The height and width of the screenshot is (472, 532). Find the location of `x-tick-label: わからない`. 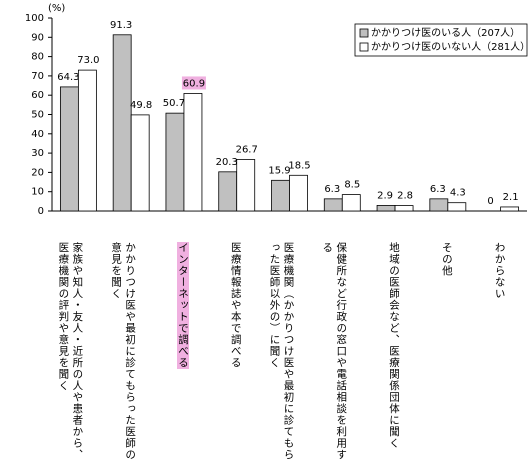

x-tick-label: わからない is located at coordinates (499, 271).